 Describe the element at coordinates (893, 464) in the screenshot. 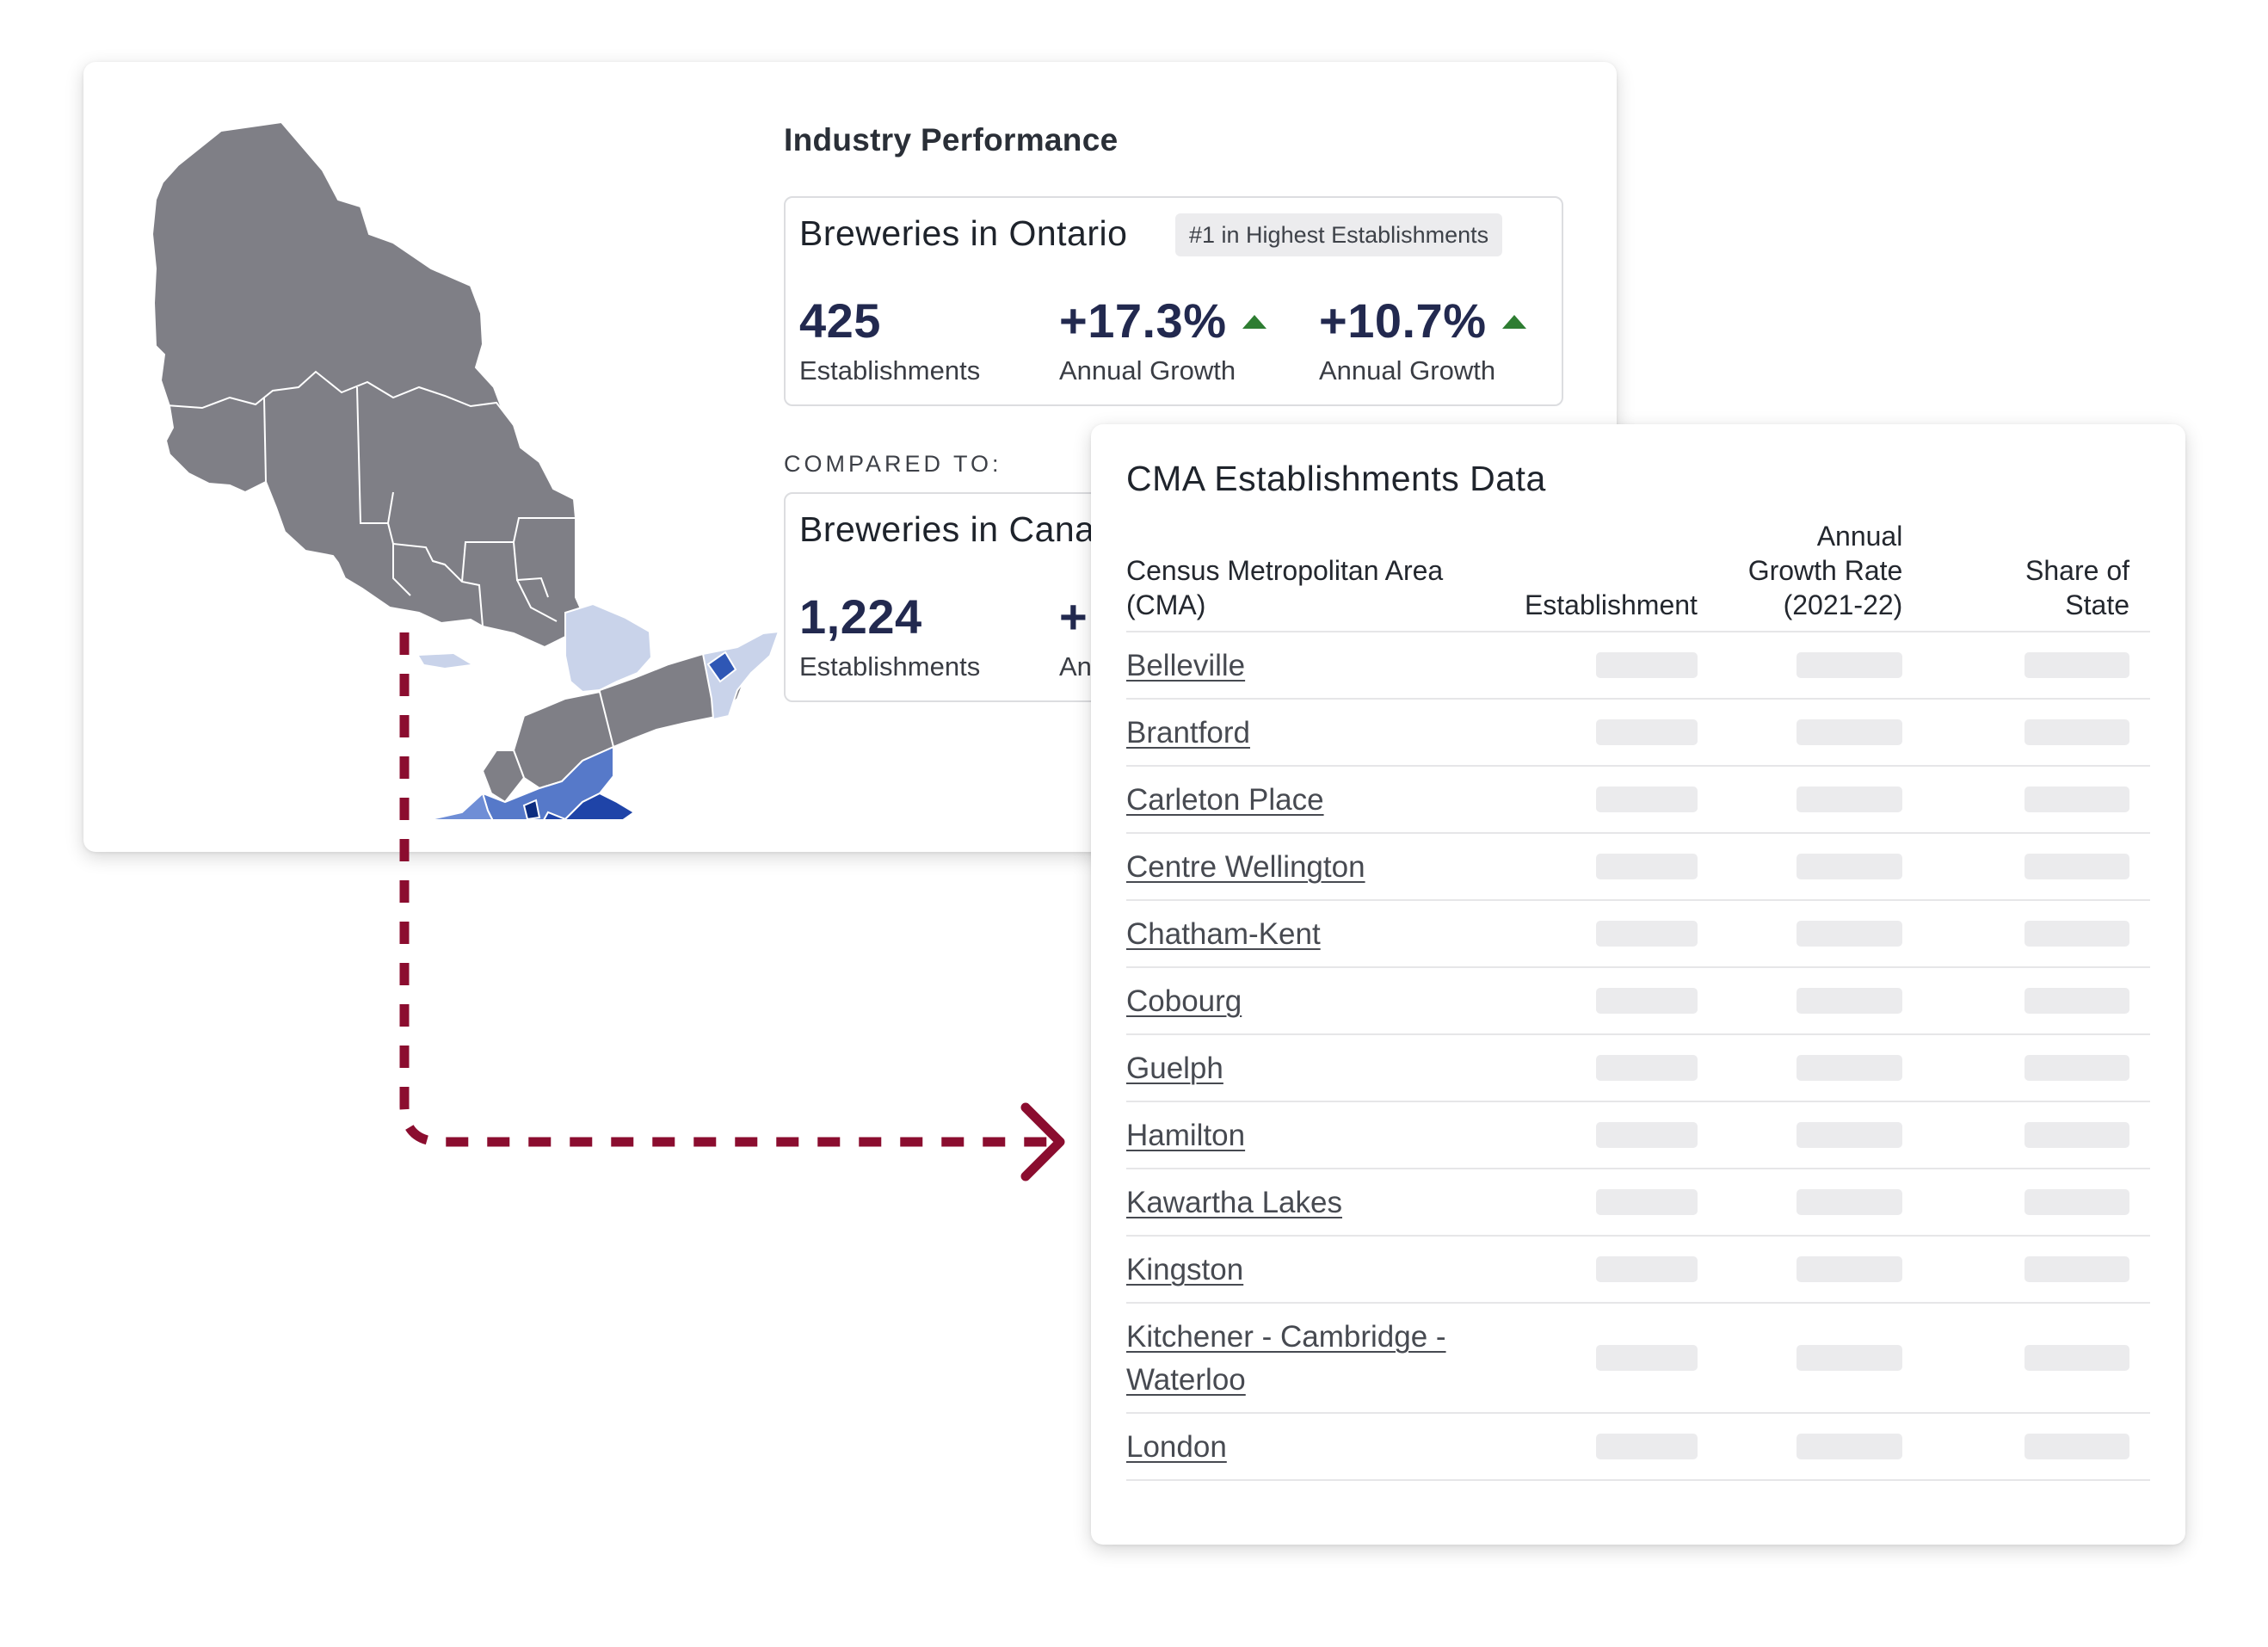

I see `compared-to-label: COMPARED TO:` at that location.